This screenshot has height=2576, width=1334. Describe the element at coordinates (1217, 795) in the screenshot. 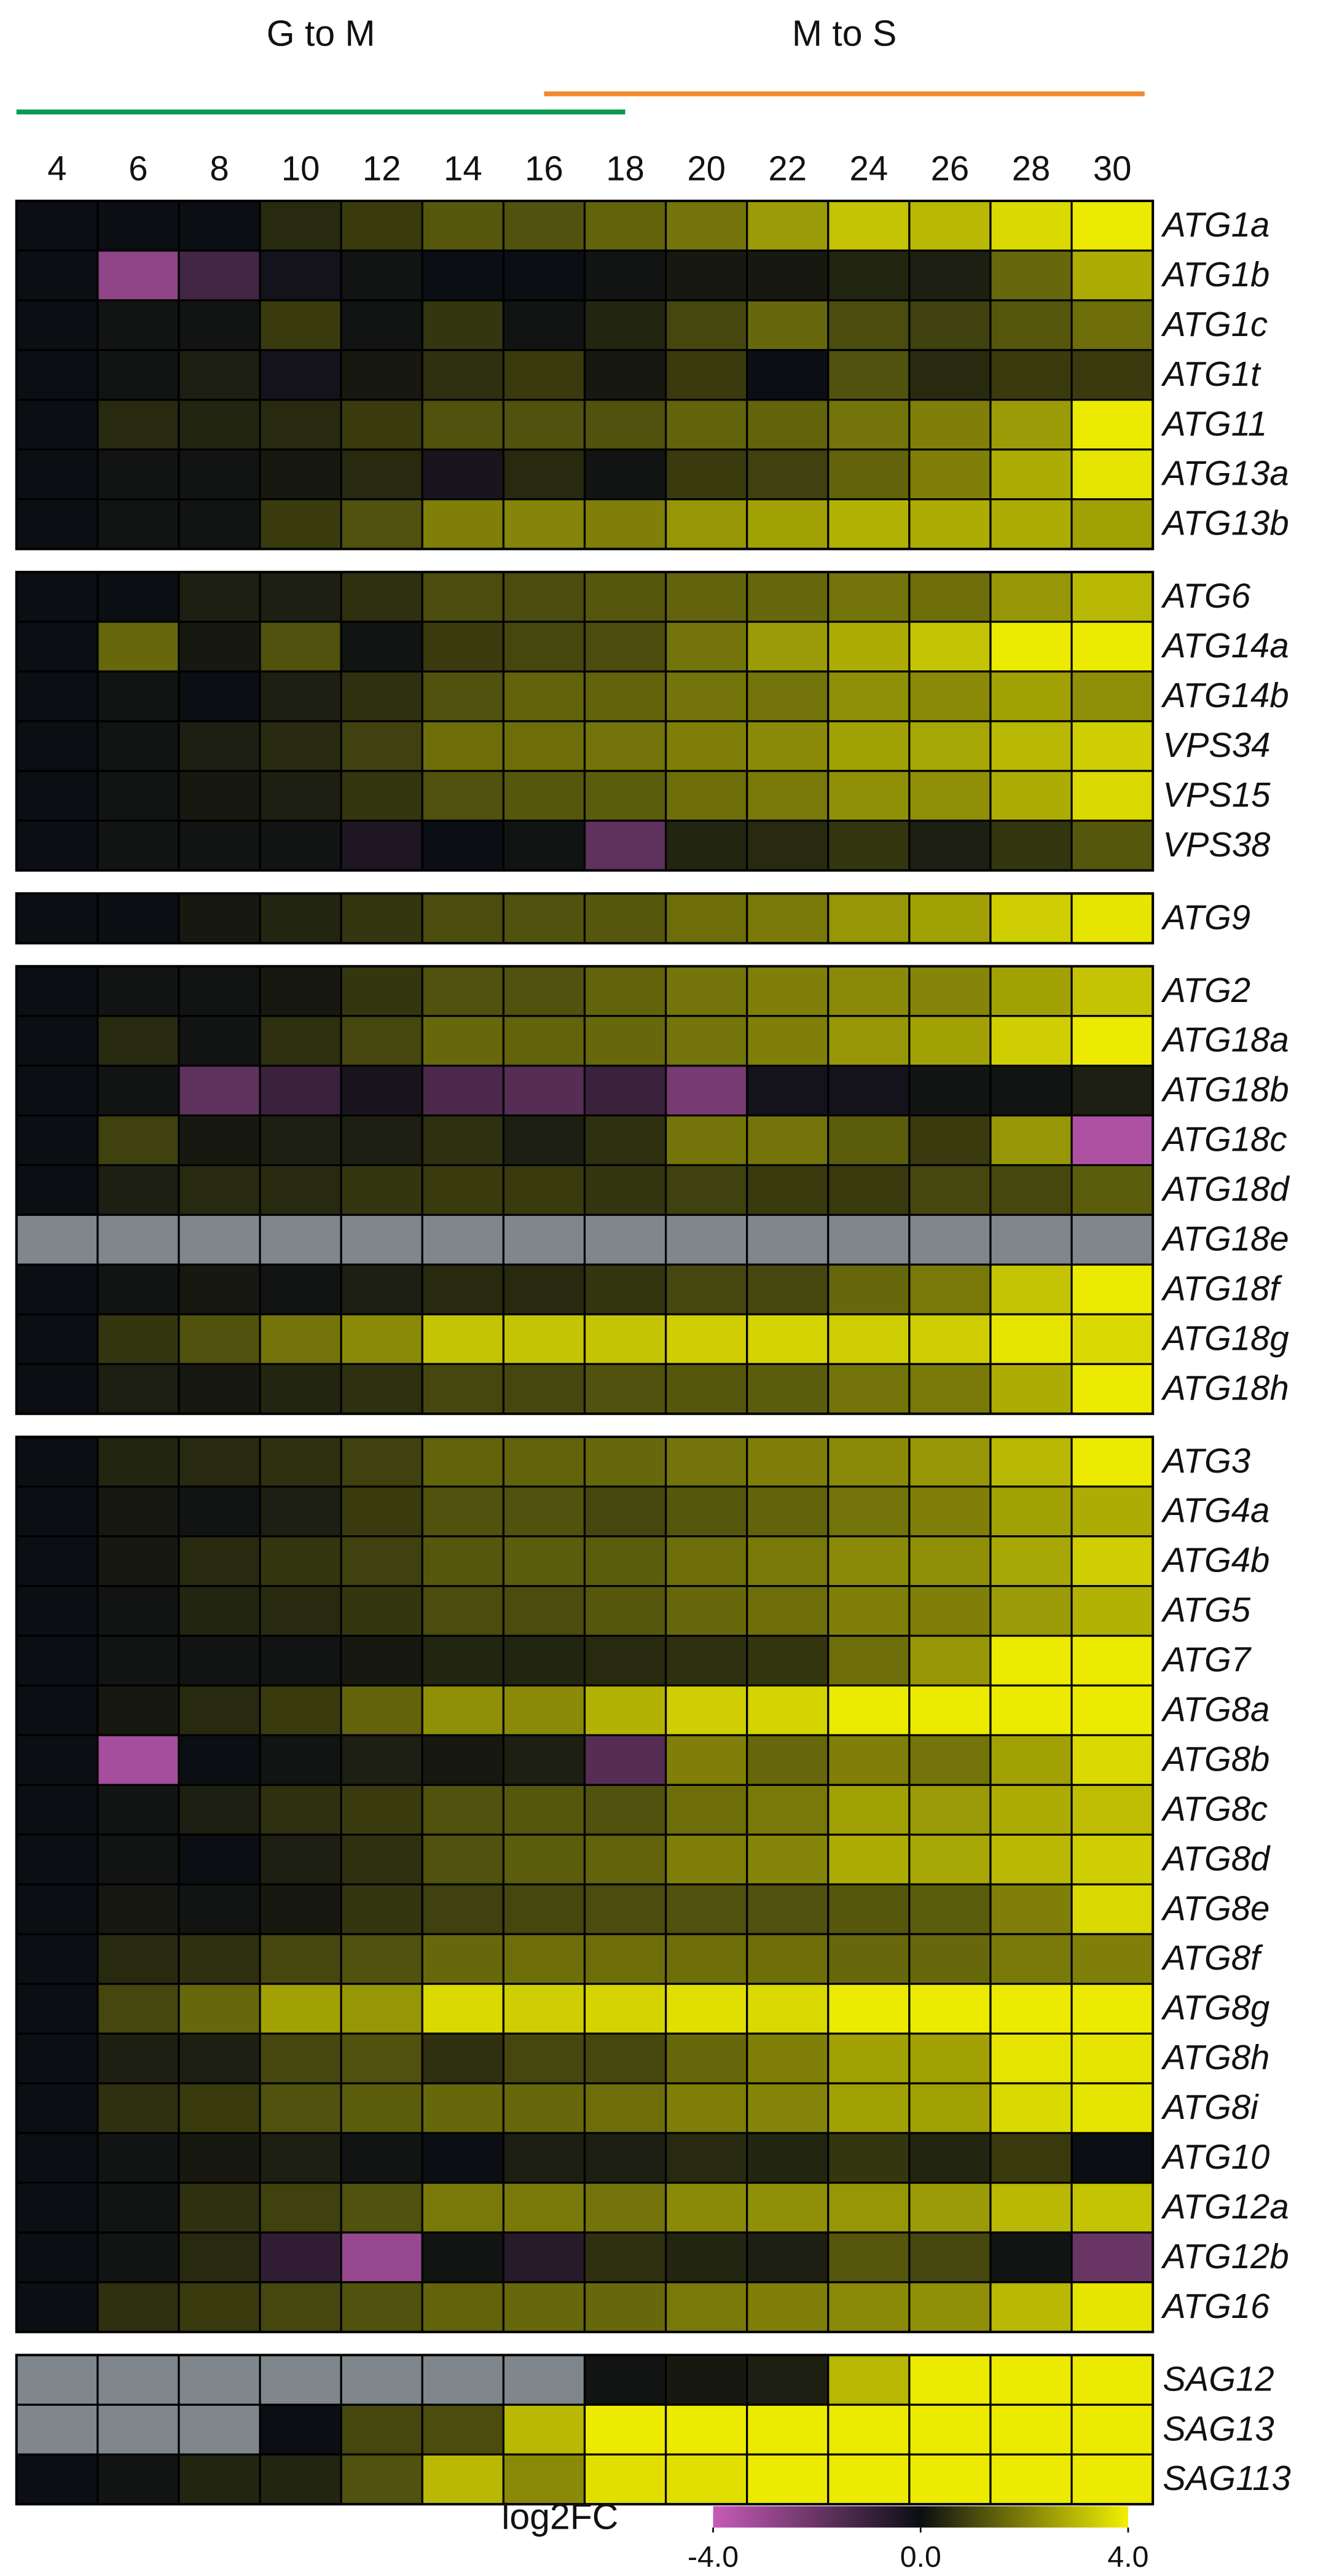

I see `row-label: VPS15` at that location.